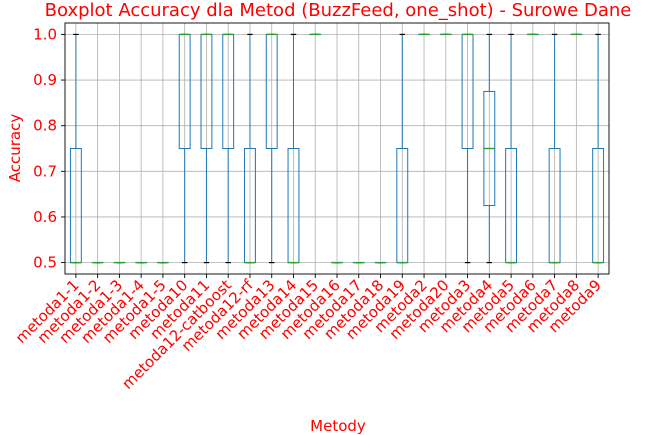 This screenshot has width=655, height=435. I want to click on y-tick-label: 0.5, so click(45, 263).